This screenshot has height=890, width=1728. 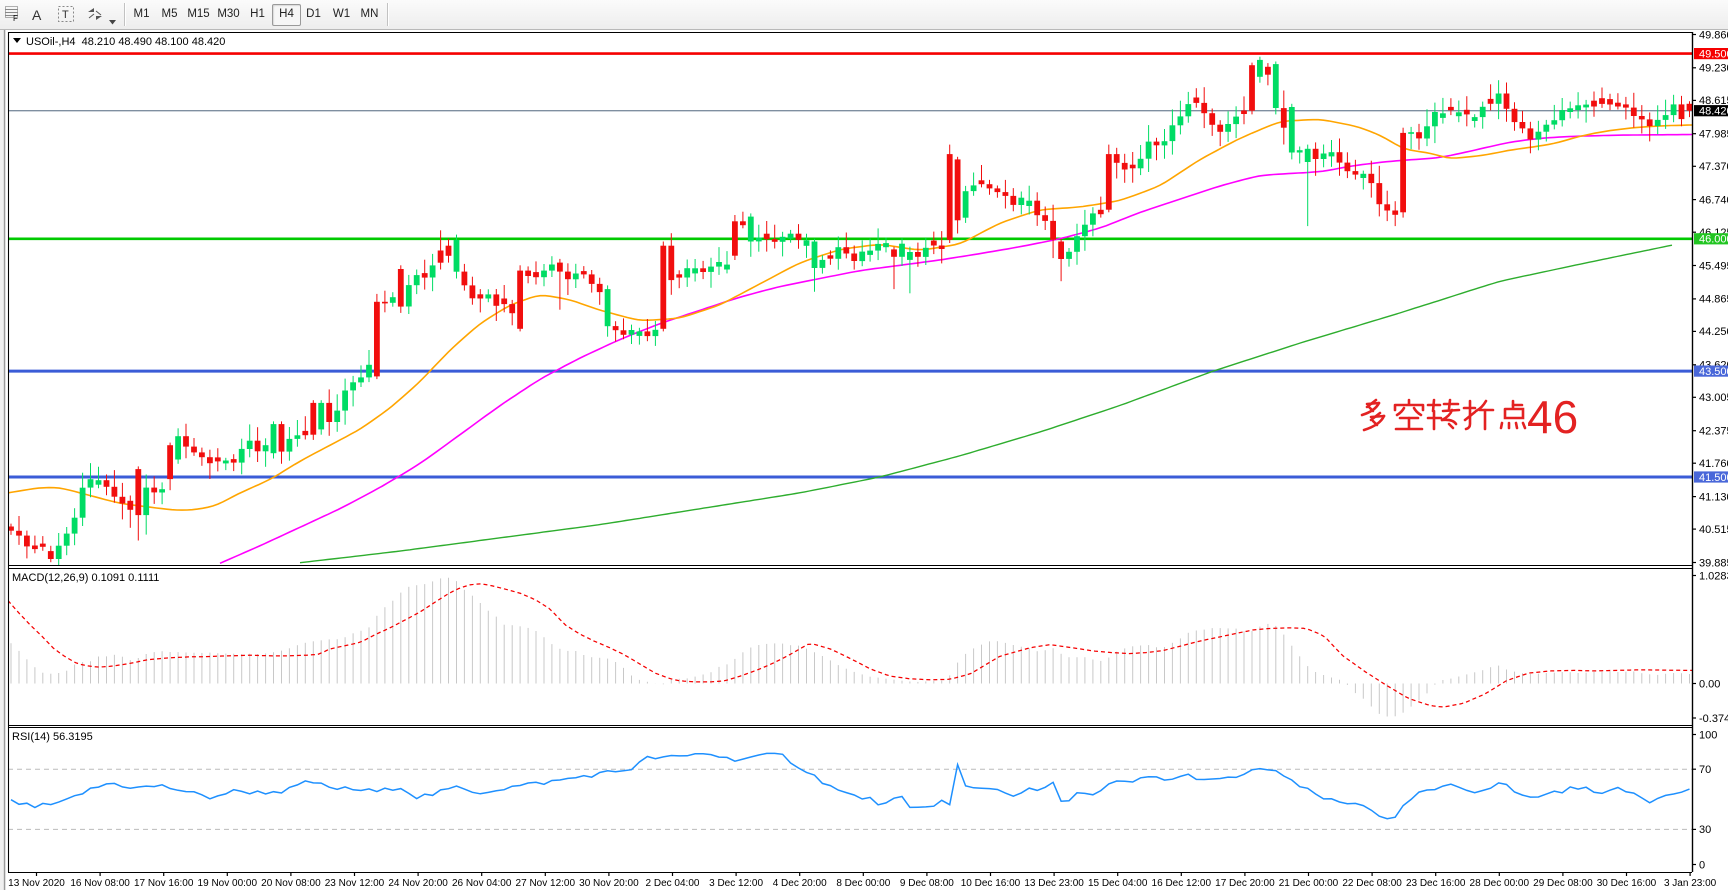 I want to click on svg-text: 42.375, so click(x=1713, y=432).